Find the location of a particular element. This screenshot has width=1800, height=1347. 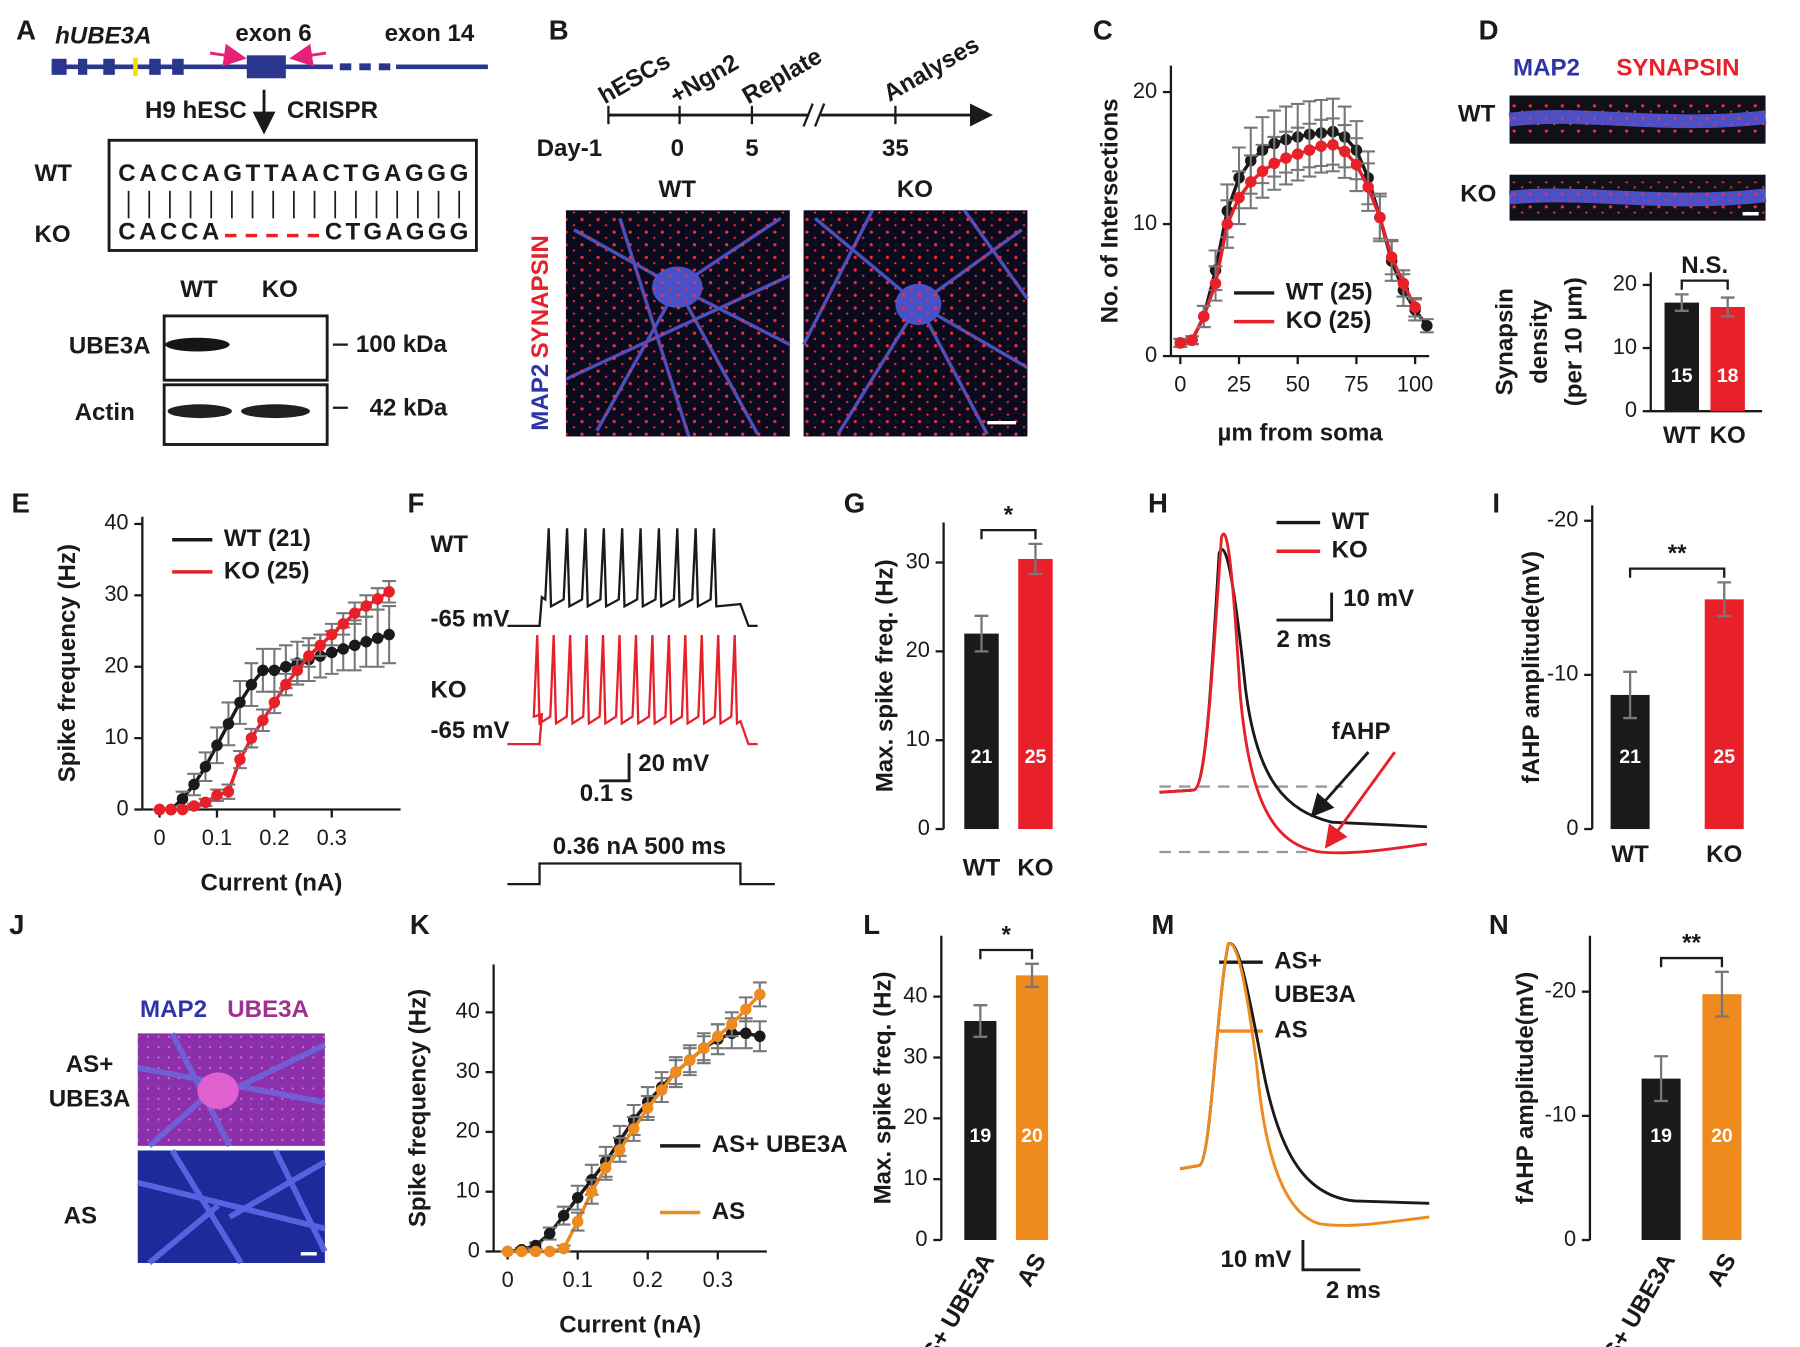

timeline-ticks is located at coordinates (752, 115).